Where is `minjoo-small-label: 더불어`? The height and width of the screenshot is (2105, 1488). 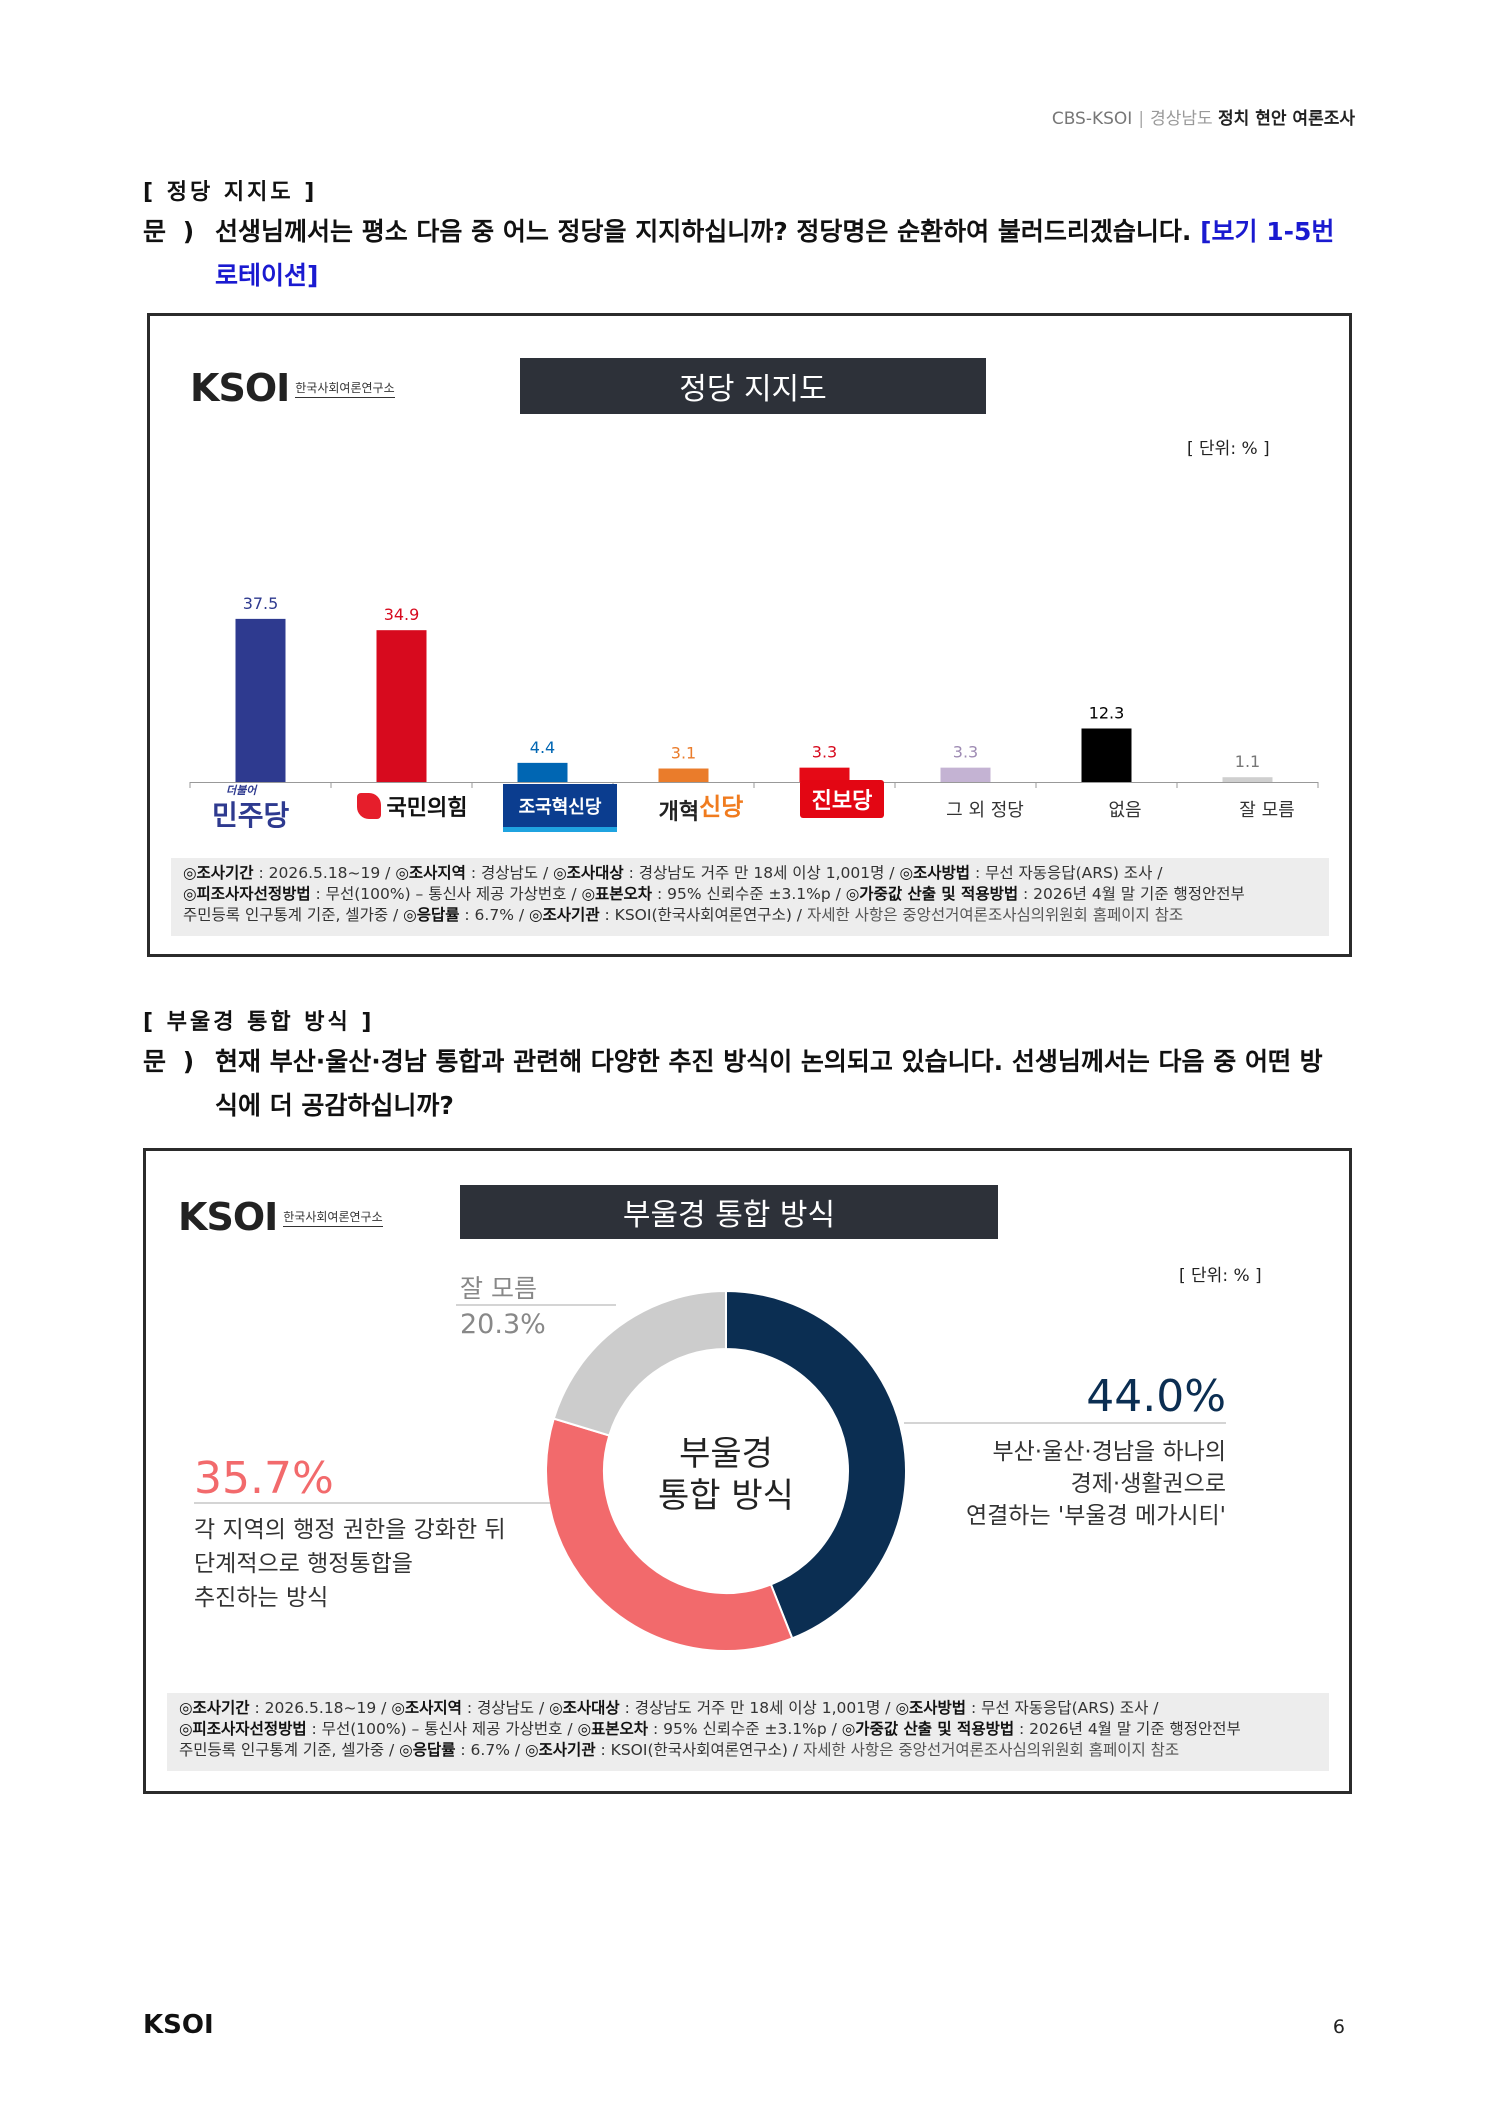 minjoo-small-label: 더불어 is located at coordinates (241, 790).